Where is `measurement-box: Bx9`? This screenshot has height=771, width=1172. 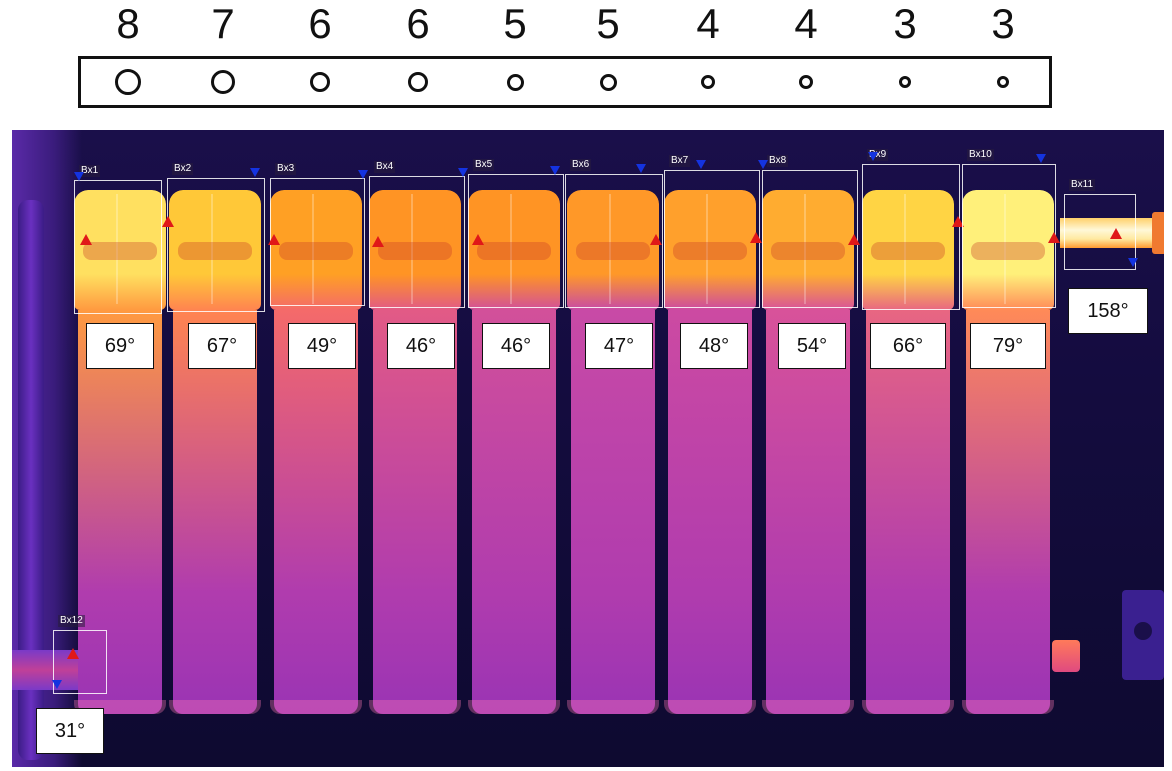
measurement-box: Bx9 is located at coordinates (911, 229).